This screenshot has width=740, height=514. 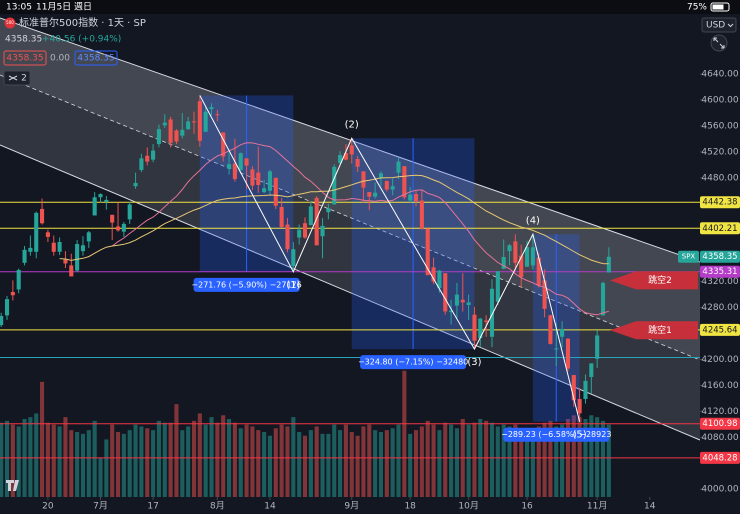 I want to click on currency-select, so click(x=719, y=25).